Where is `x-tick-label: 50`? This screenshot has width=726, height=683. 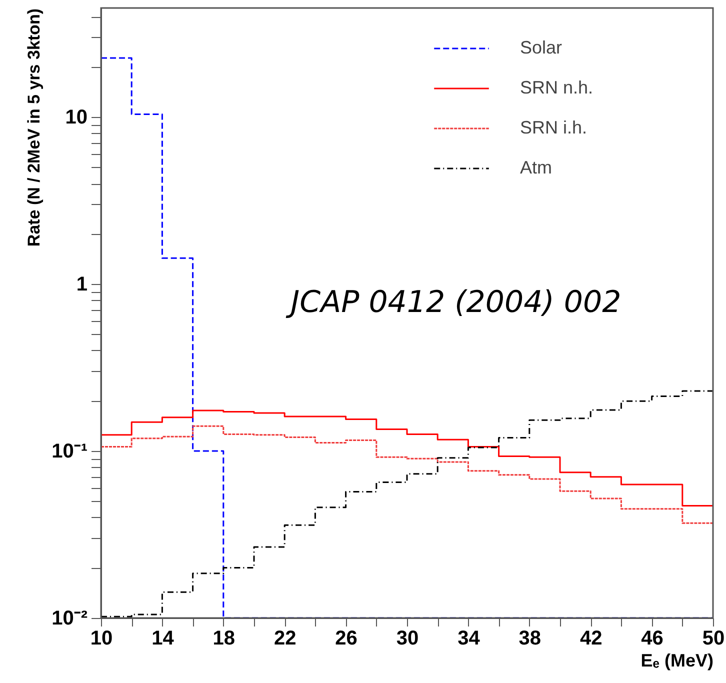 x-tick-label: 50 is located at coordinates (713, 639).